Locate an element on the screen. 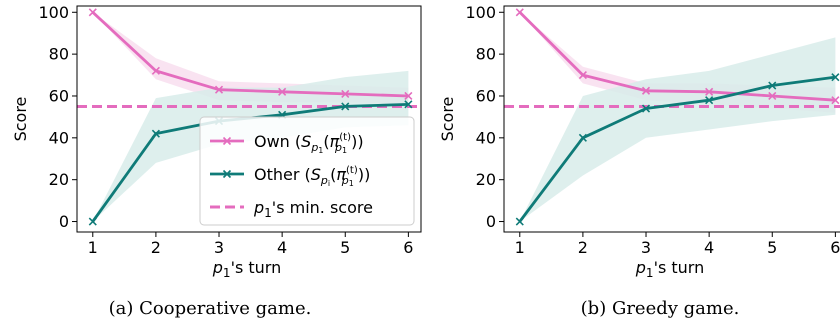  legend-text: Own ( is located at coordinates (277, 141).